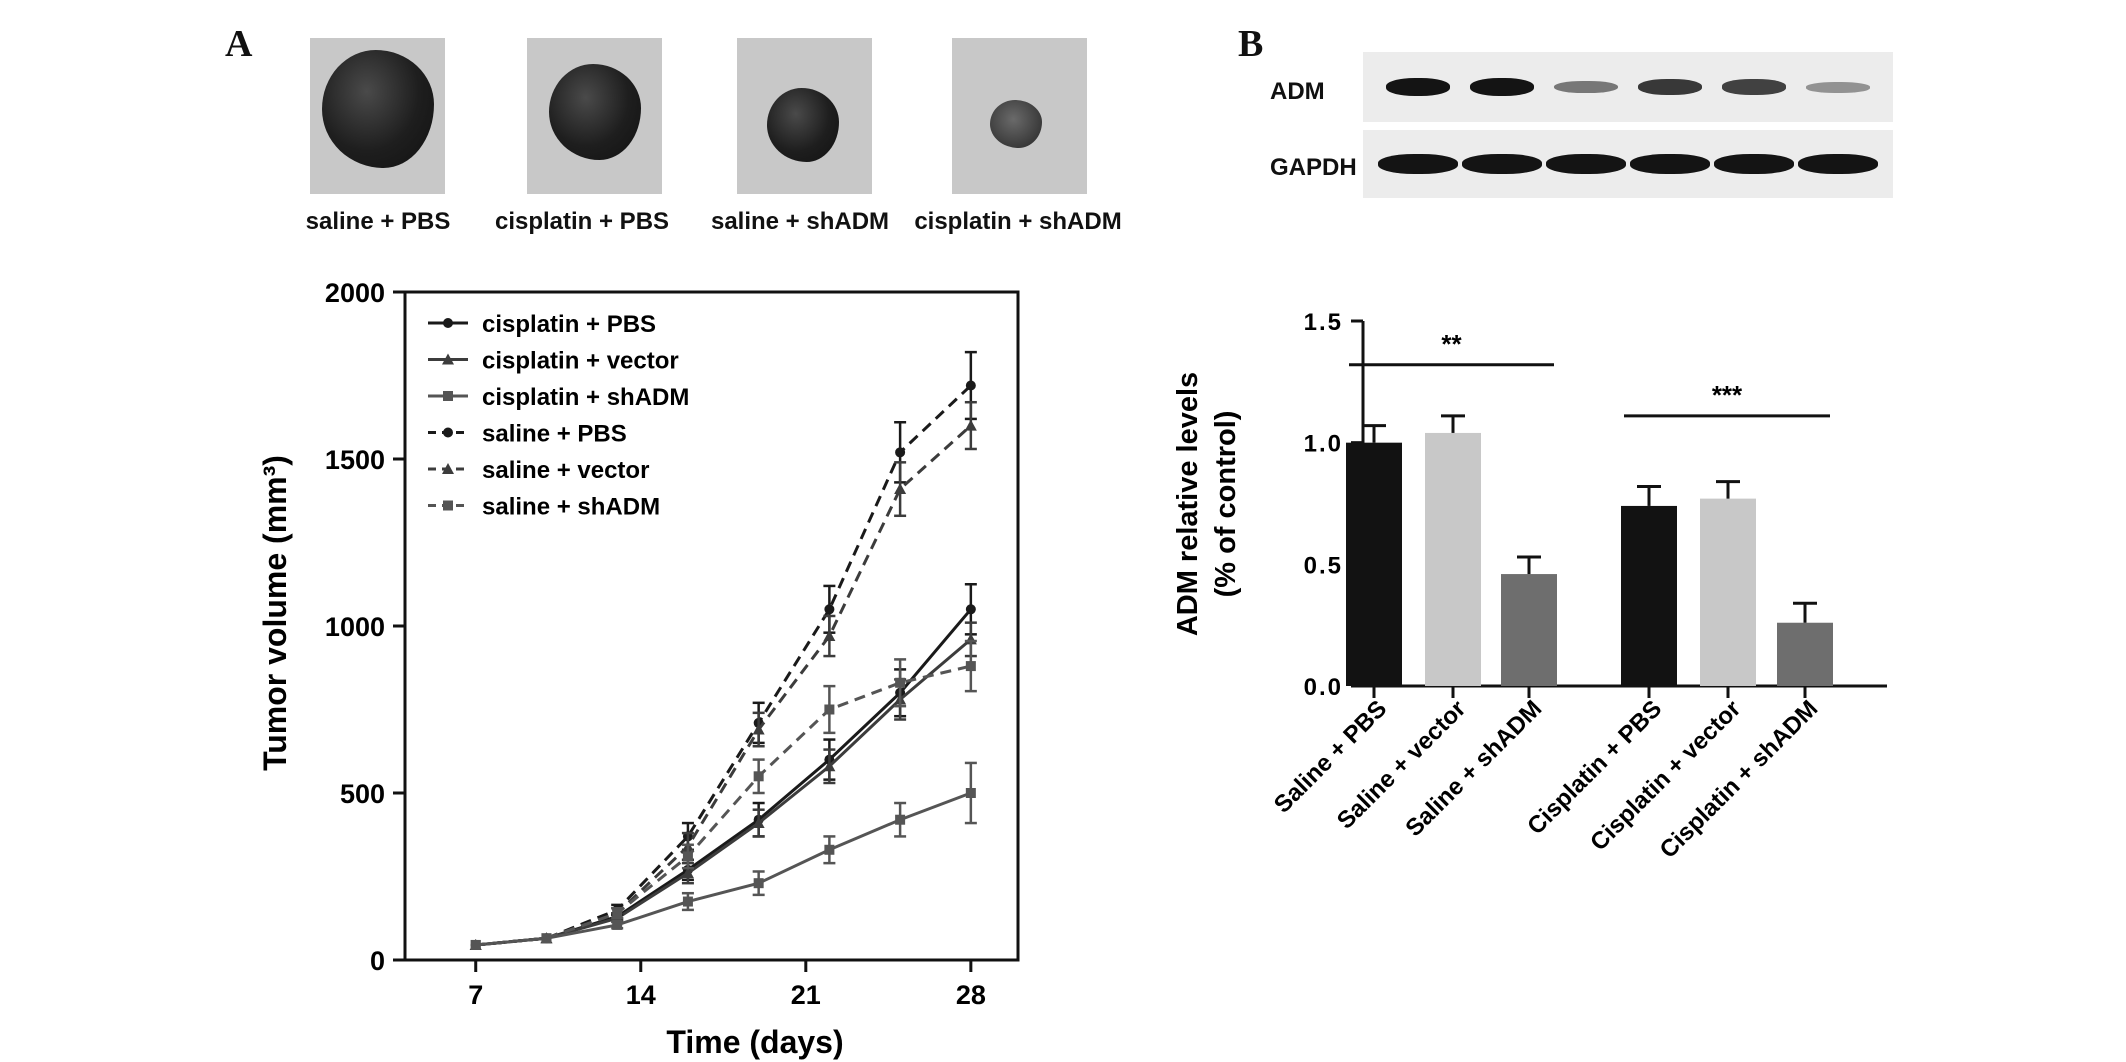 Image resolution: width=2126 pixels, height=1062 pixels. I want to click on y-tick-label: 0.0, so click(1323, 687).